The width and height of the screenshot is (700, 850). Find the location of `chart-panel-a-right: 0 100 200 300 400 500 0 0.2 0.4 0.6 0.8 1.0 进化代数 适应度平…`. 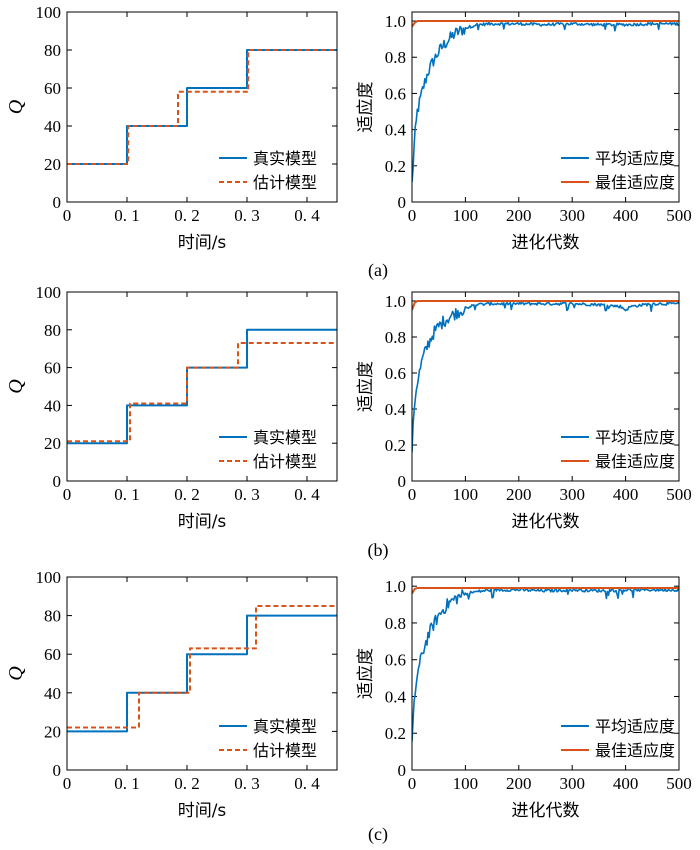

chart-panel-a-right: 0 100 200 300 400 500 0 0.2 0.4 0.6 0.8 1.0 进化代数 适应度平… is located at coordinates (524, 132).